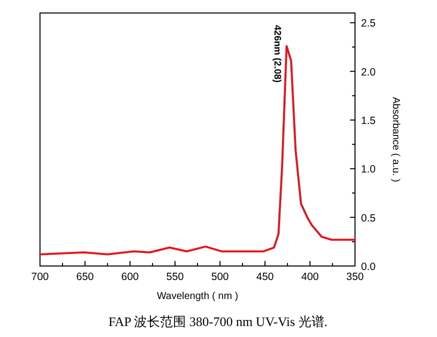  What do you see at coordinates (220, 277) in the screenshot?
I see `x-tick-label: 500` at bounding box center [220, 277].